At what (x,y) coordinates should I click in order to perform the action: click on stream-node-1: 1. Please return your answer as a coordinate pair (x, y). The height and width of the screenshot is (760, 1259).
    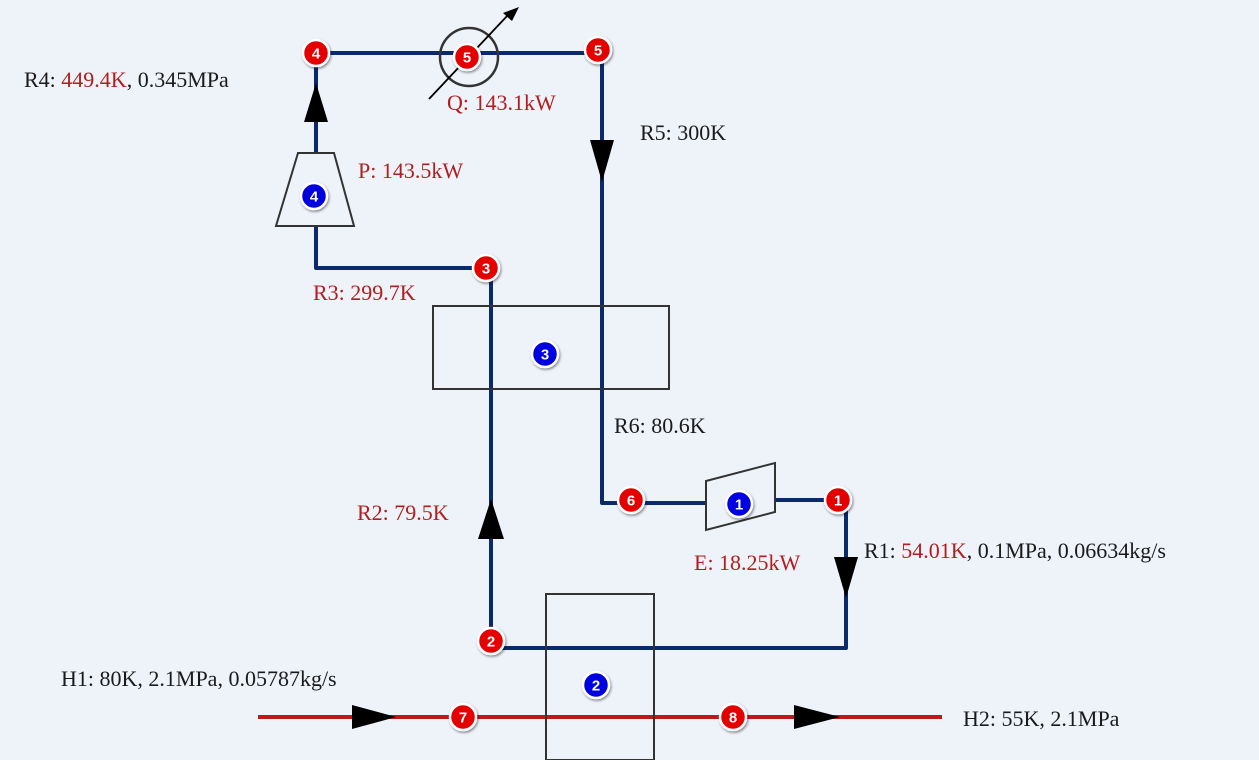
    Looking at the image, I should click on (838, 500).